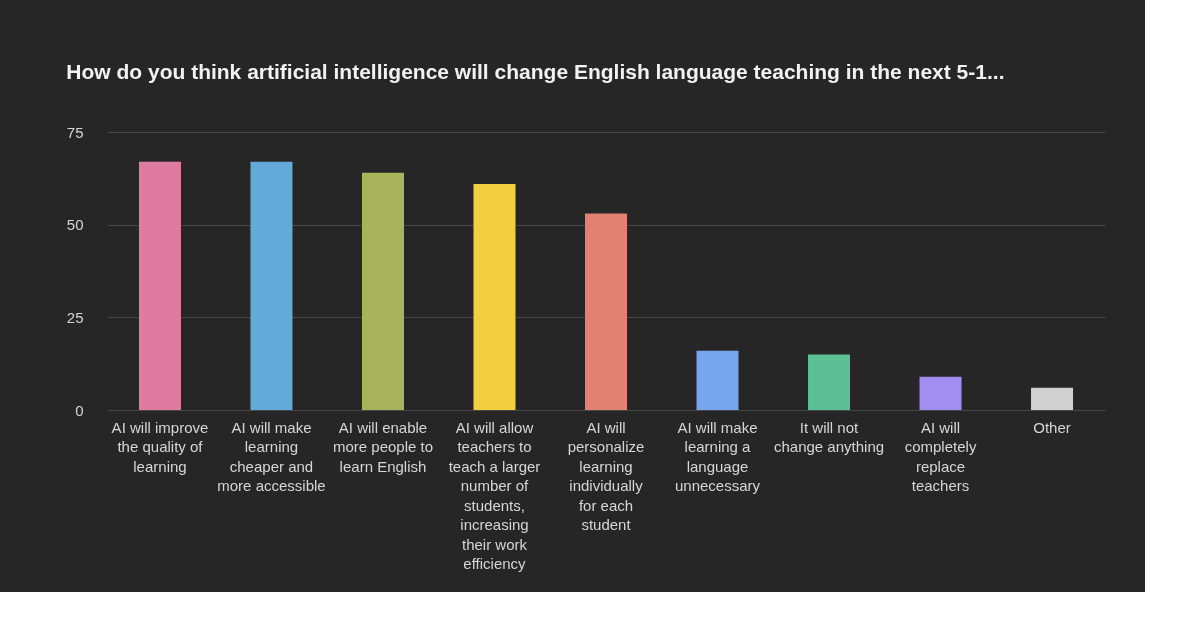 This screenshot has width=1200, height=643. Describe the element at coordinates (1052, 427) in the screenshot. I see `x-tick-label: Other` at that location.